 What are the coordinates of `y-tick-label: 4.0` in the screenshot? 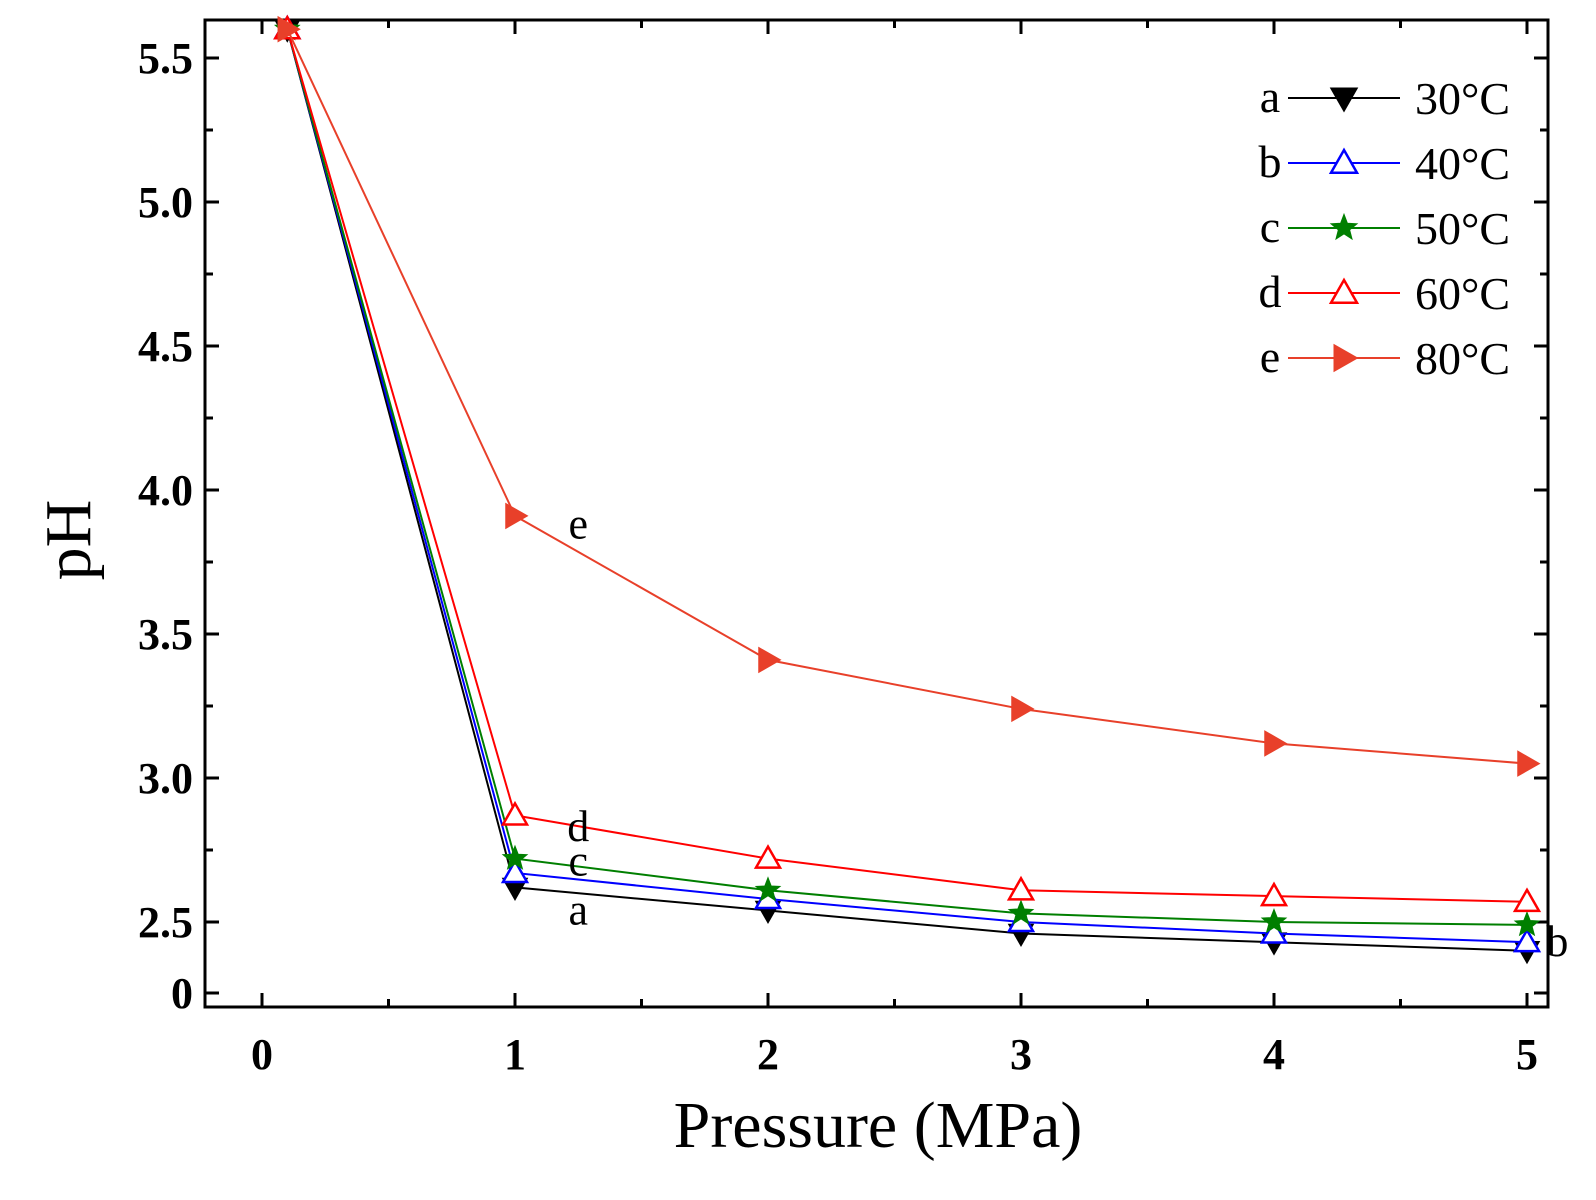 It's located at (165, 490).